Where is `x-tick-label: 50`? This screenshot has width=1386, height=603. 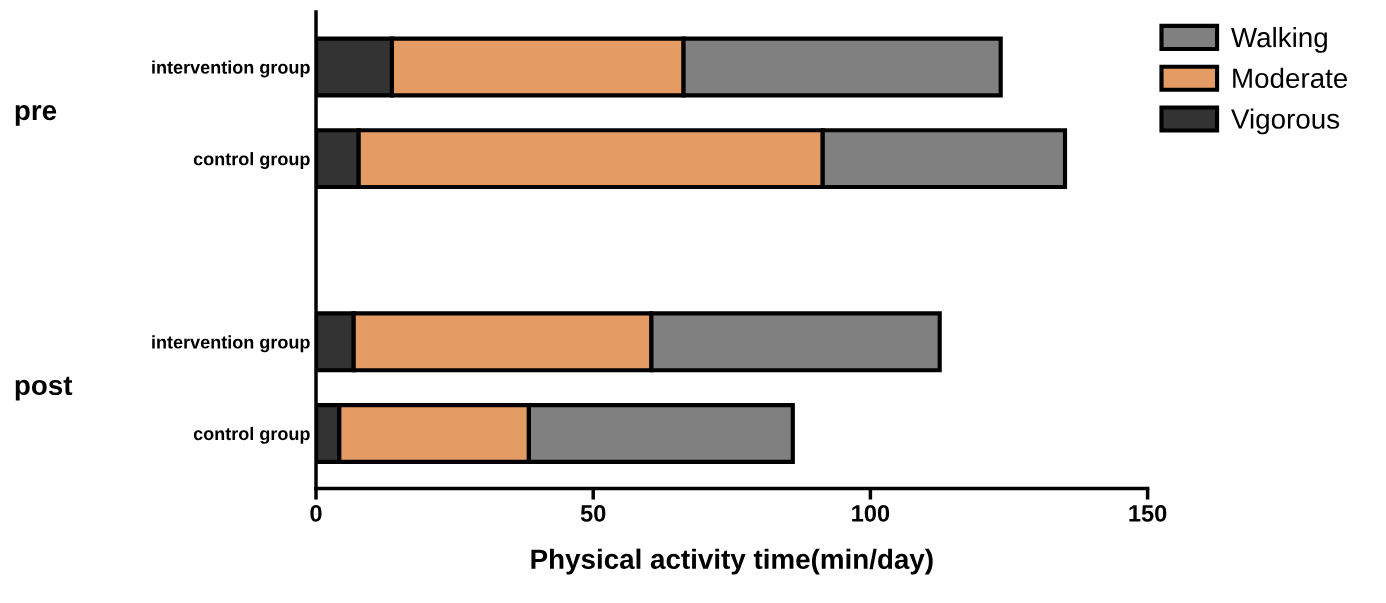
x-tick-label: 50 is located at coordinates (593, 513).